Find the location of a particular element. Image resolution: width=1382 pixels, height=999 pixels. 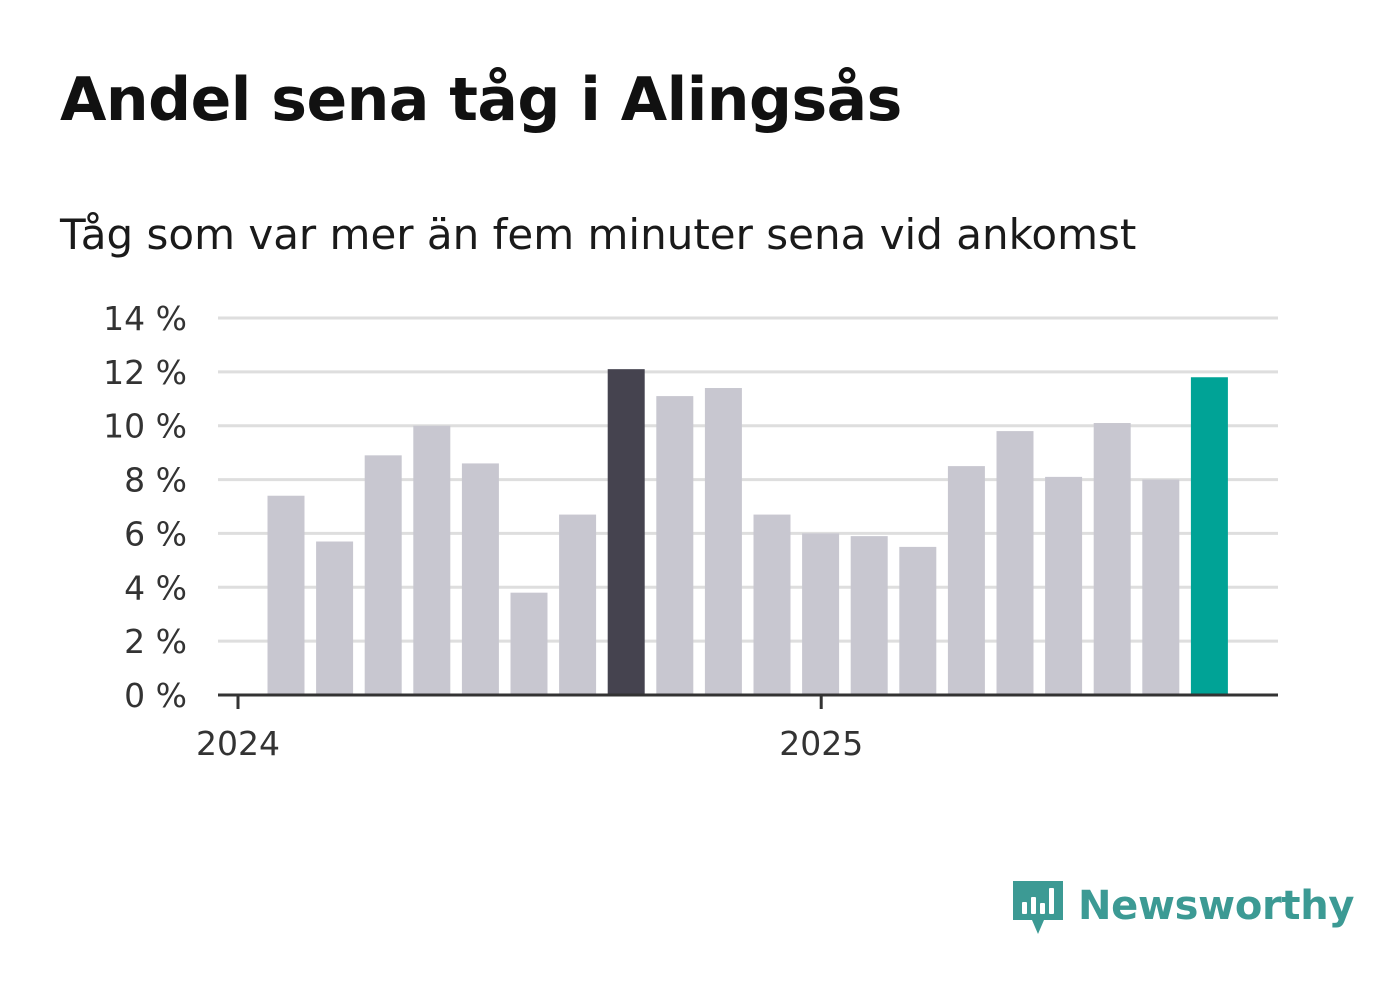

brand-name: Newsworthy is located at coordinates (1216, 906).